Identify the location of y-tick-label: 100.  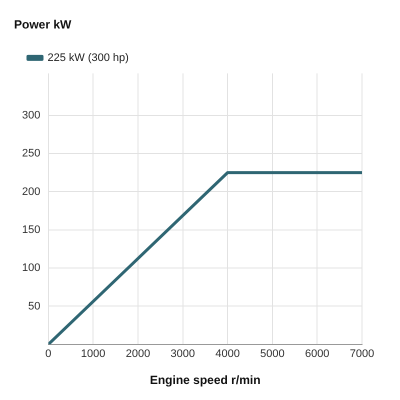
(31, 268).